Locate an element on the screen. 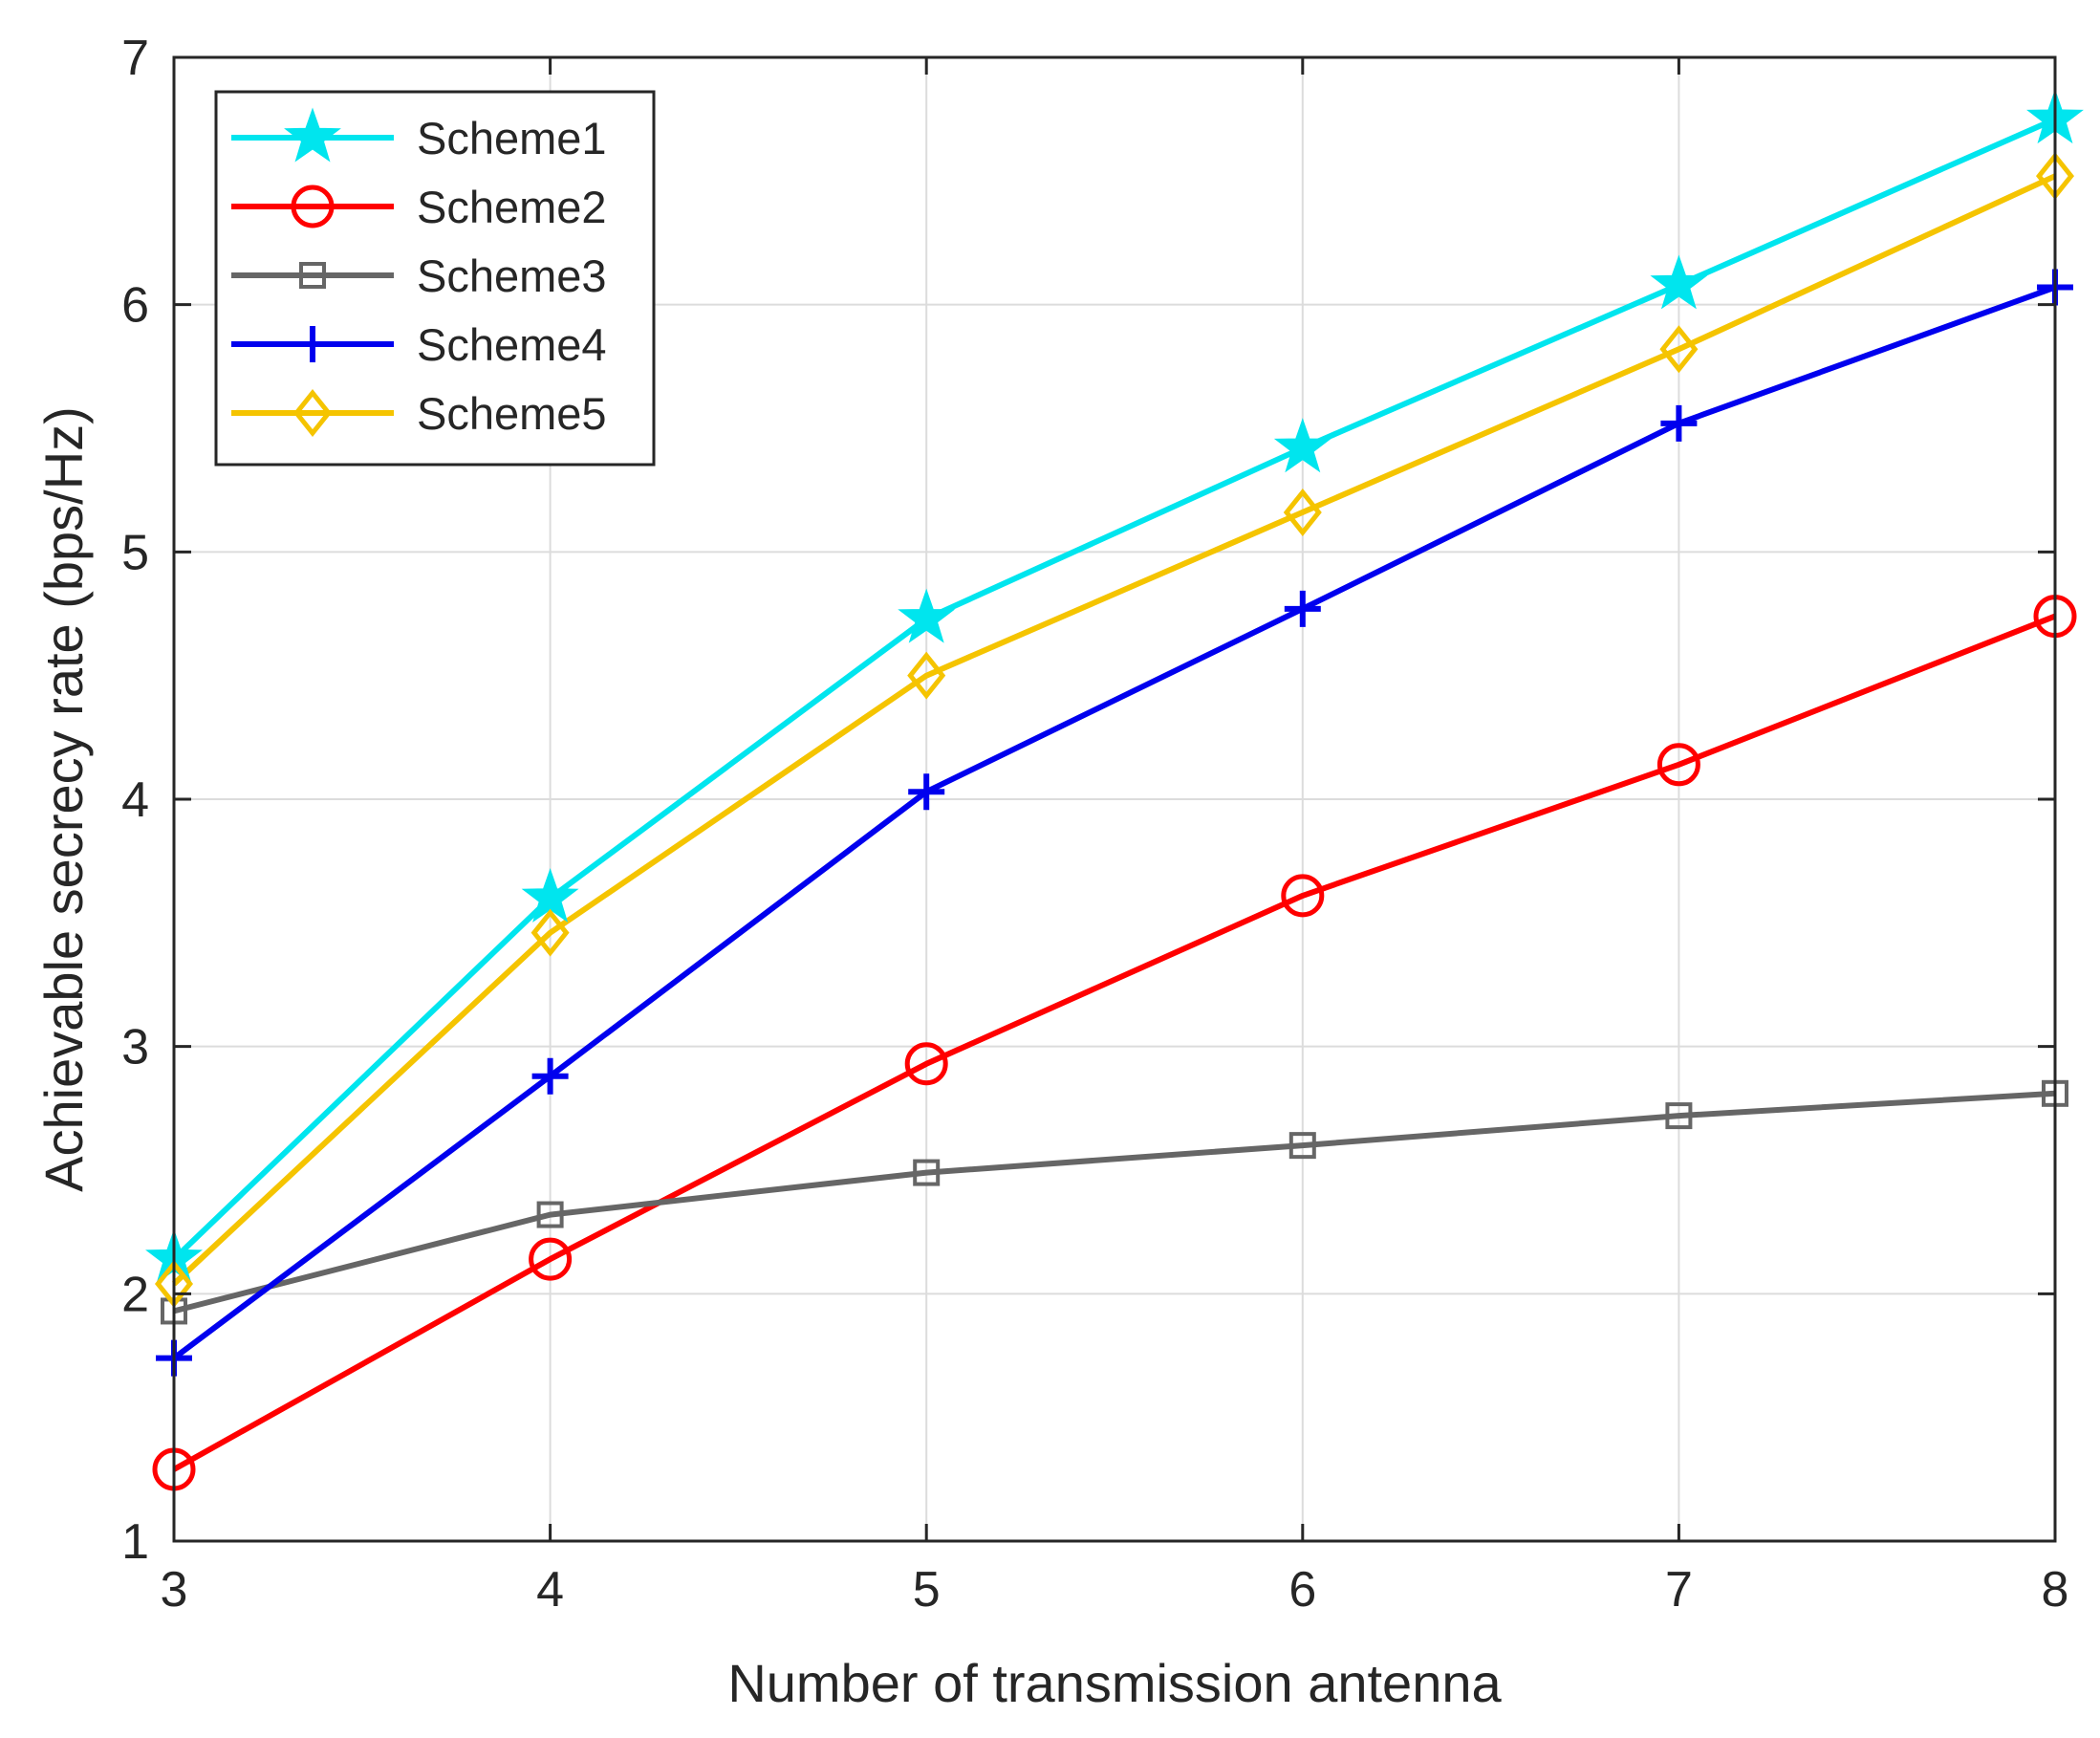 This screenshot has width=2100, height=1738. legend-entry: Scheme5 is located at coordinates (419, 413).